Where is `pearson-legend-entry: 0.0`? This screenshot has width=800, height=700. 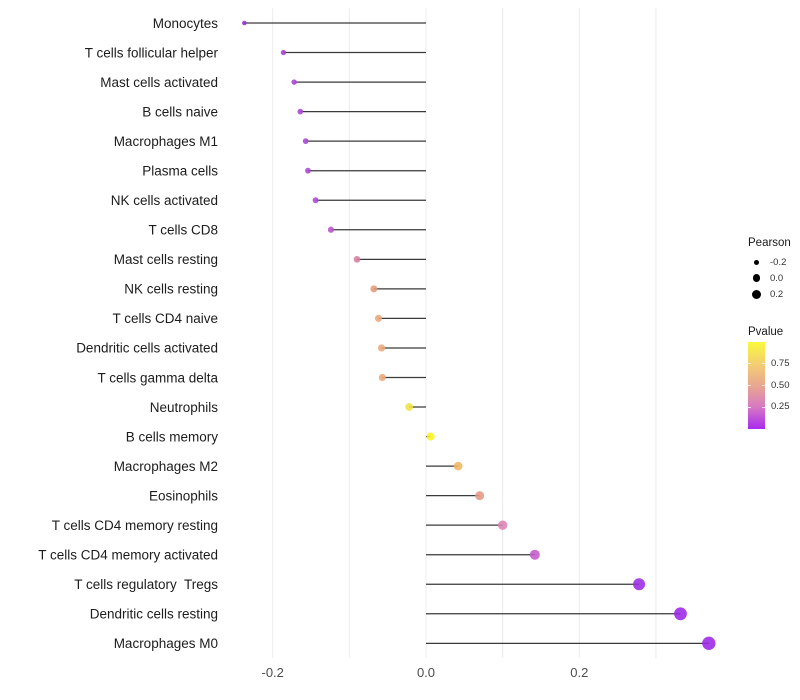
pearson-legend-entry: 0.0 is located at coordinates (765, 278).